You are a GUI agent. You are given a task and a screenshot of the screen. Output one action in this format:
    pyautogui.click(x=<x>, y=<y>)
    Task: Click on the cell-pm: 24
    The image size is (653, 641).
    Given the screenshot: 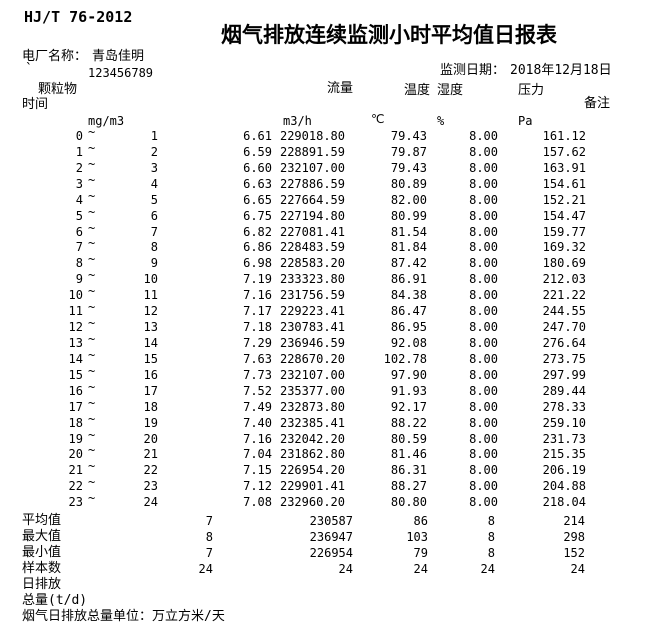 What is the action you would take?
    pyautogui.click(x=205, y=569)
    